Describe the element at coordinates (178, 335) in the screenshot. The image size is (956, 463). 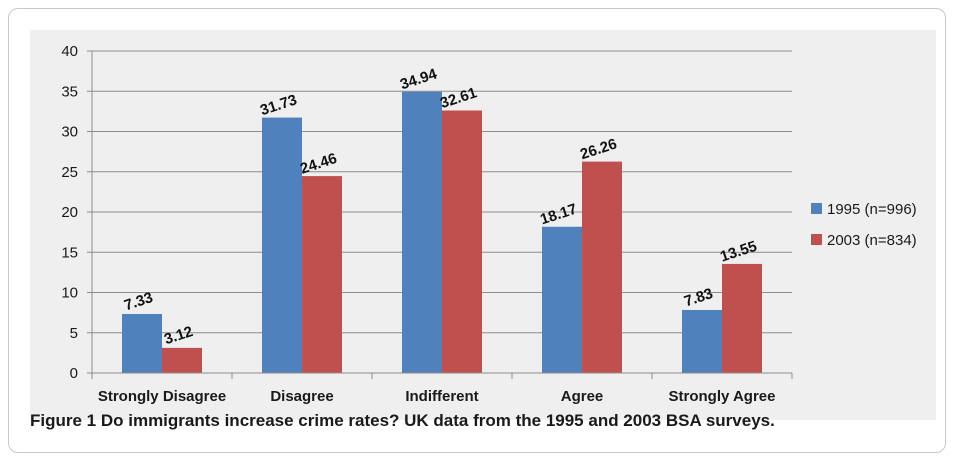
I see `data-label: 3.12` at that location.